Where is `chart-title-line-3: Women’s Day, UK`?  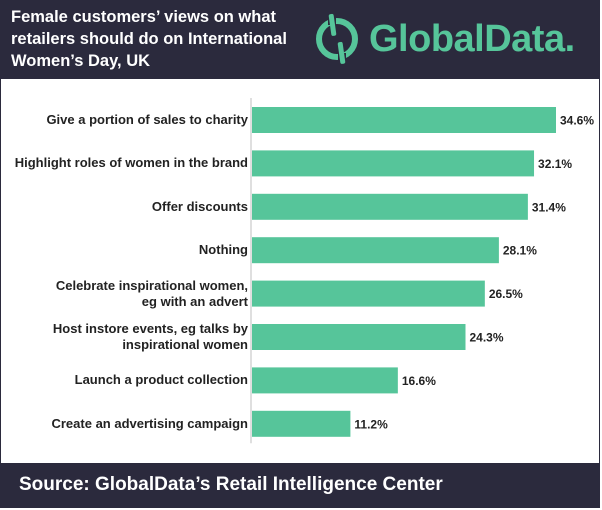 chart-title-line-3: Women’s Day, UK is located at coordinates (81, 61).